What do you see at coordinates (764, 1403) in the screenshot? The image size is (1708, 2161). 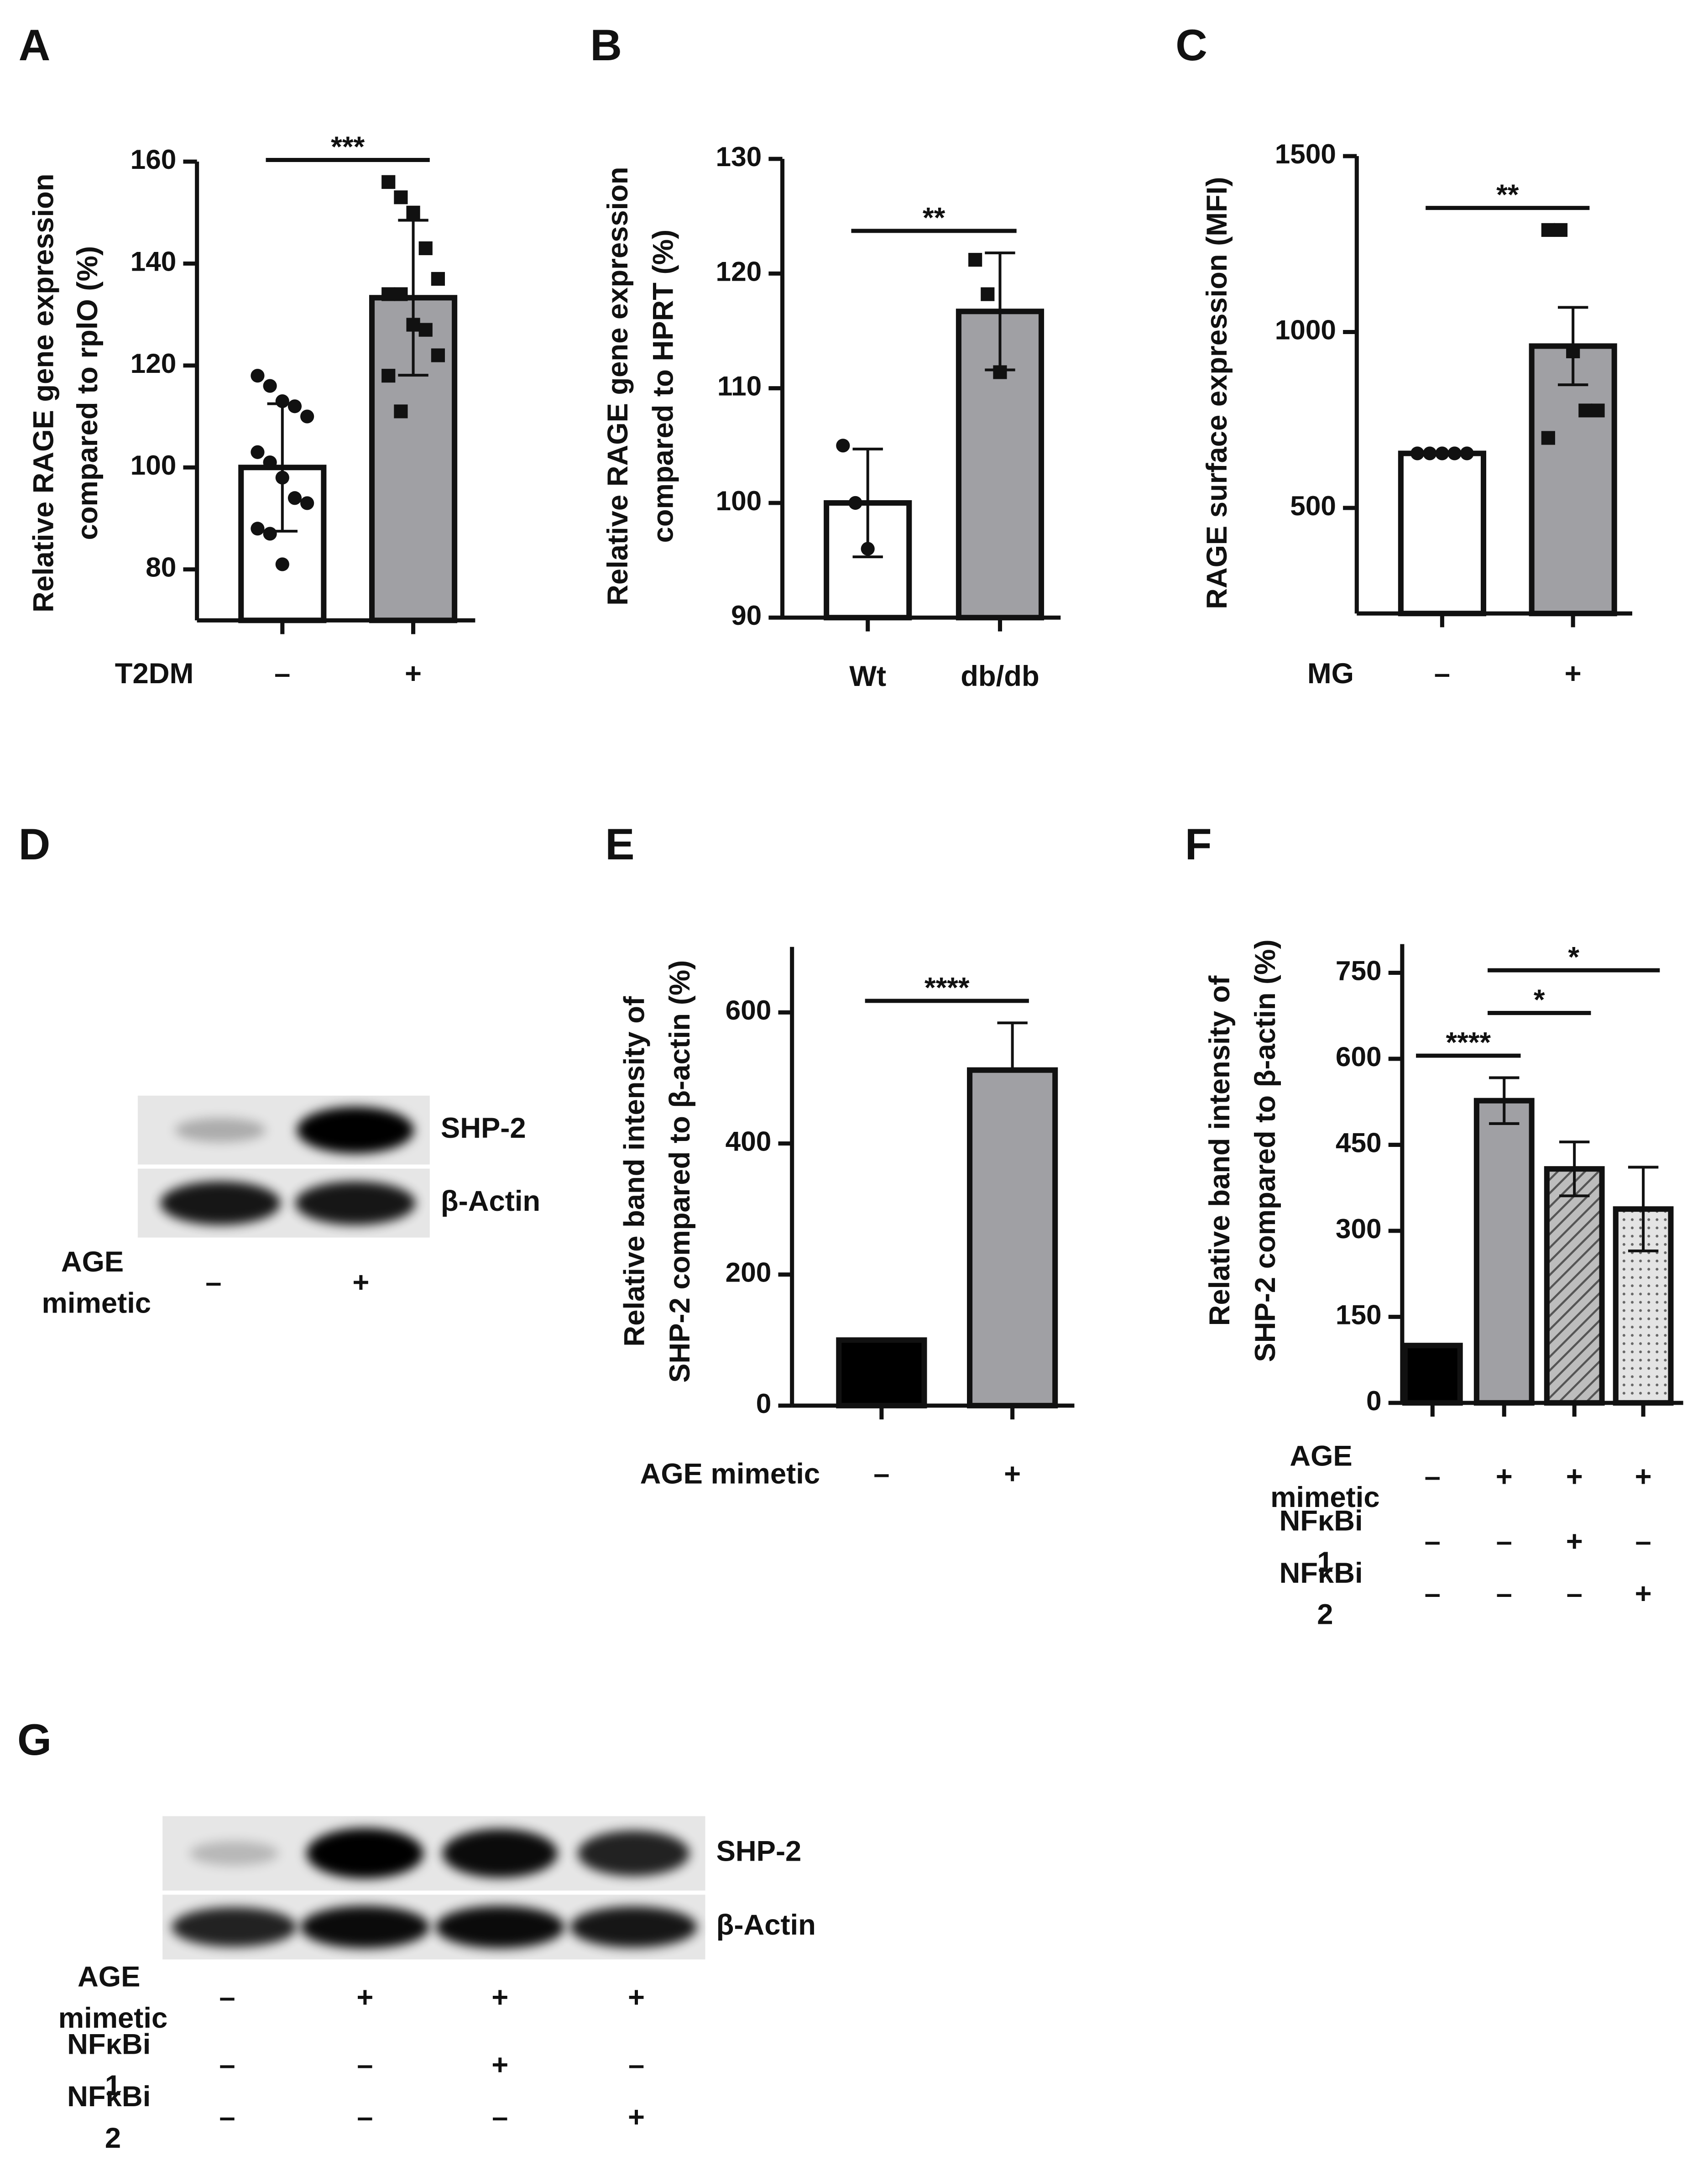 I see `y-tick-label: 0` at bounding box center [764, 1403].